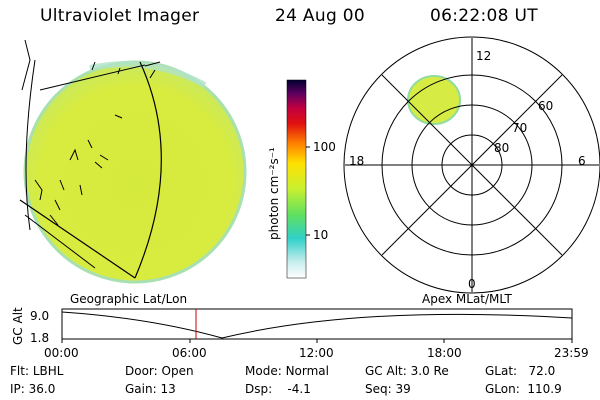 The image size is (600, 400). What do you see at coordinates (61, 353) in the screenshot?
I see `timeline-x-tick-0: 00:00` at bounding box center [61, 353].